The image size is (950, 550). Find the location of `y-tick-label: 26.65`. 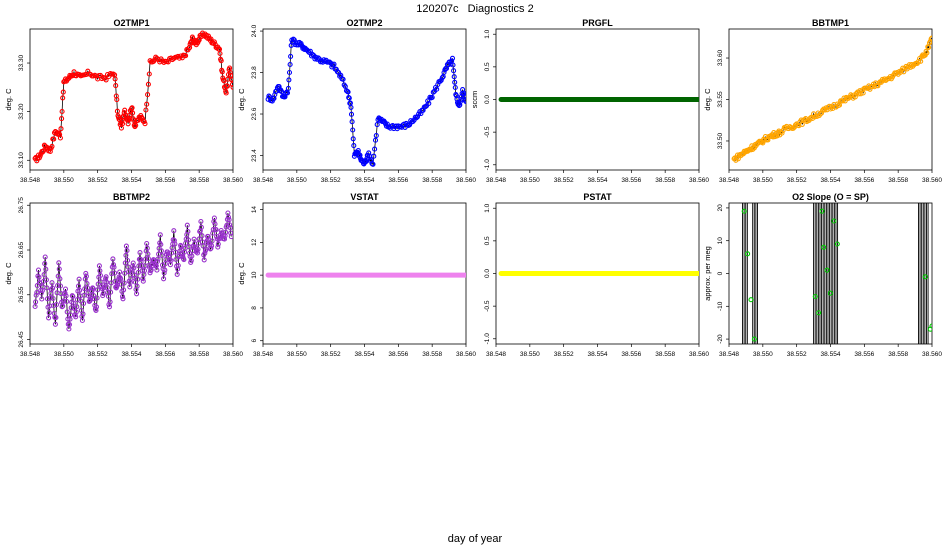

y-tick-label: 26.65 is located at coordinates (21, 249).